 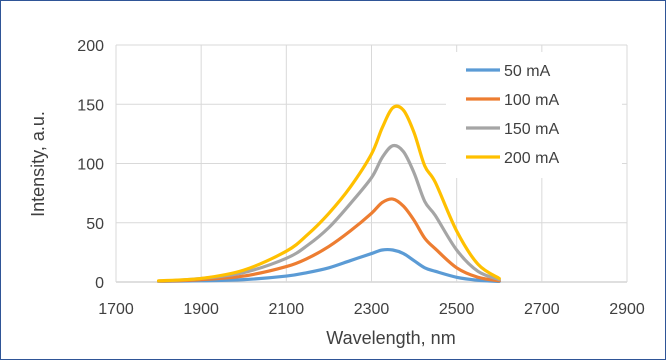 I want to click on y-tick-labels: 0 50 100 150 200, so click(x=90, y=165).